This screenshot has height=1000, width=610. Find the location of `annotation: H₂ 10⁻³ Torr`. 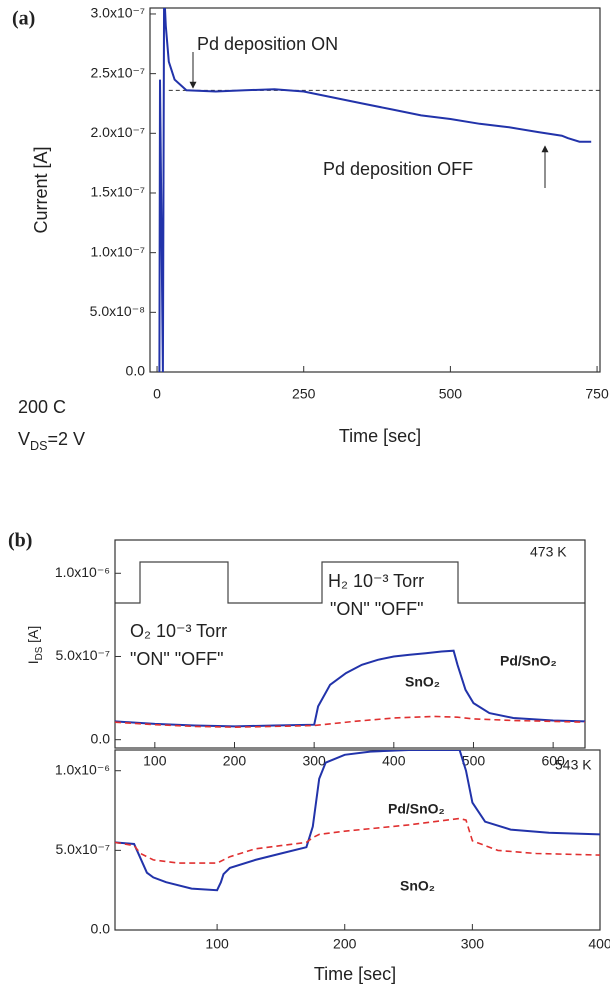

annotation: H₂ 10⁻³ Torr is located at coordinates (376, 581).